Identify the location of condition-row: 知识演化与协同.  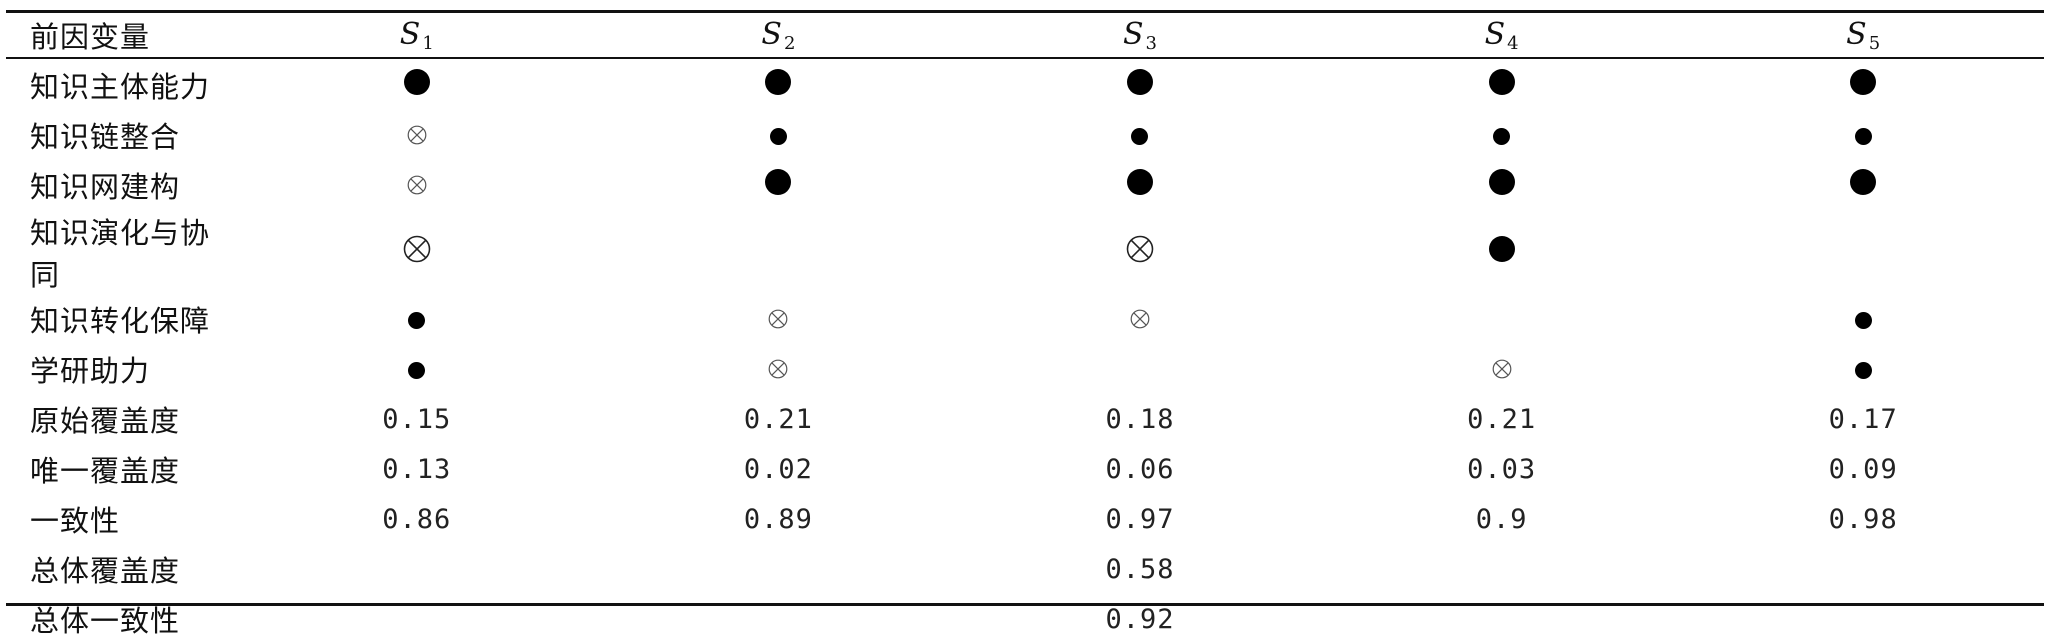
(1025, 252).